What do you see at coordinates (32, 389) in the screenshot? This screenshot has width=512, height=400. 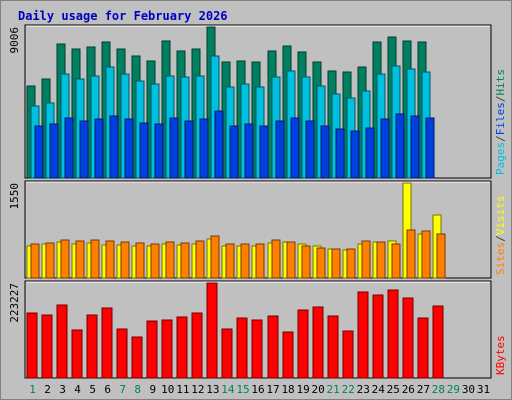 I see `x-tick-label-1: 1` at bounding box center [32, 389].